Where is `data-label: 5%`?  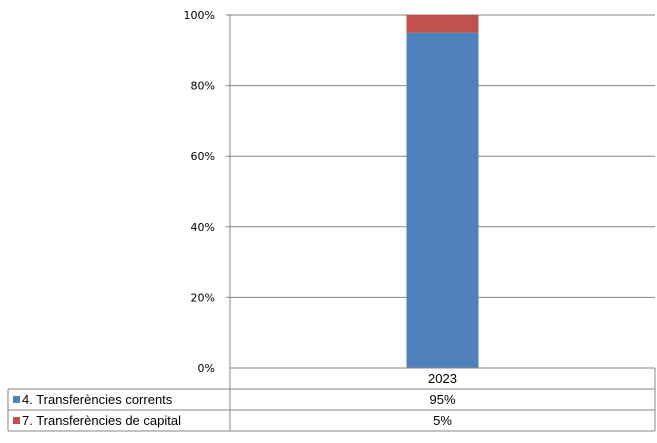
data-label: 5% is located at coordinates (442, 420).